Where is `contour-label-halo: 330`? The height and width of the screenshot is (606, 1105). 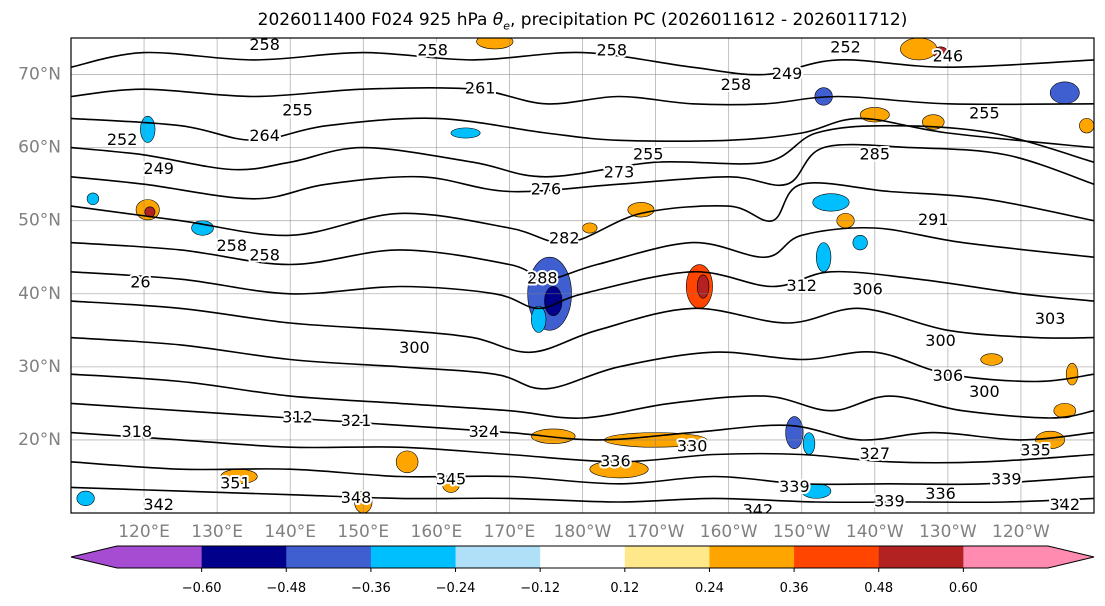 contour-label-halo: 330 is located at coordinates (692, 446).